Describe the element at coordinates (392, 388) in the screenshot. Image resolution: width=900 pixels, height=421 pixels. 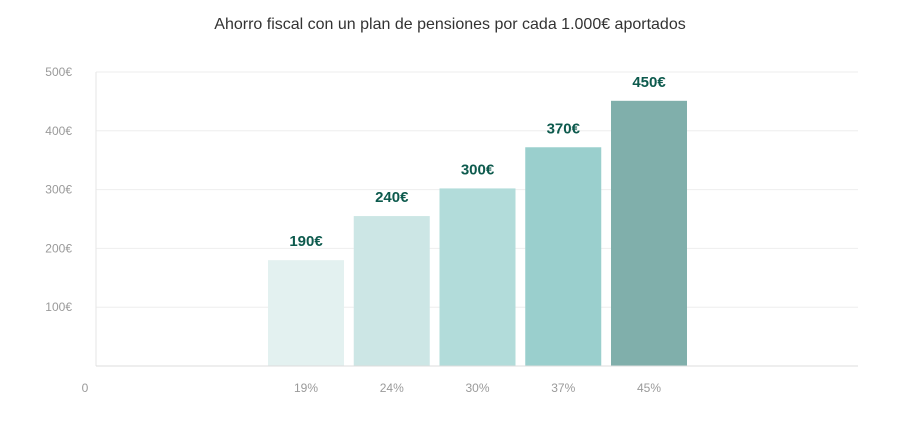
I see `x-tick-label: 24%` at that location.